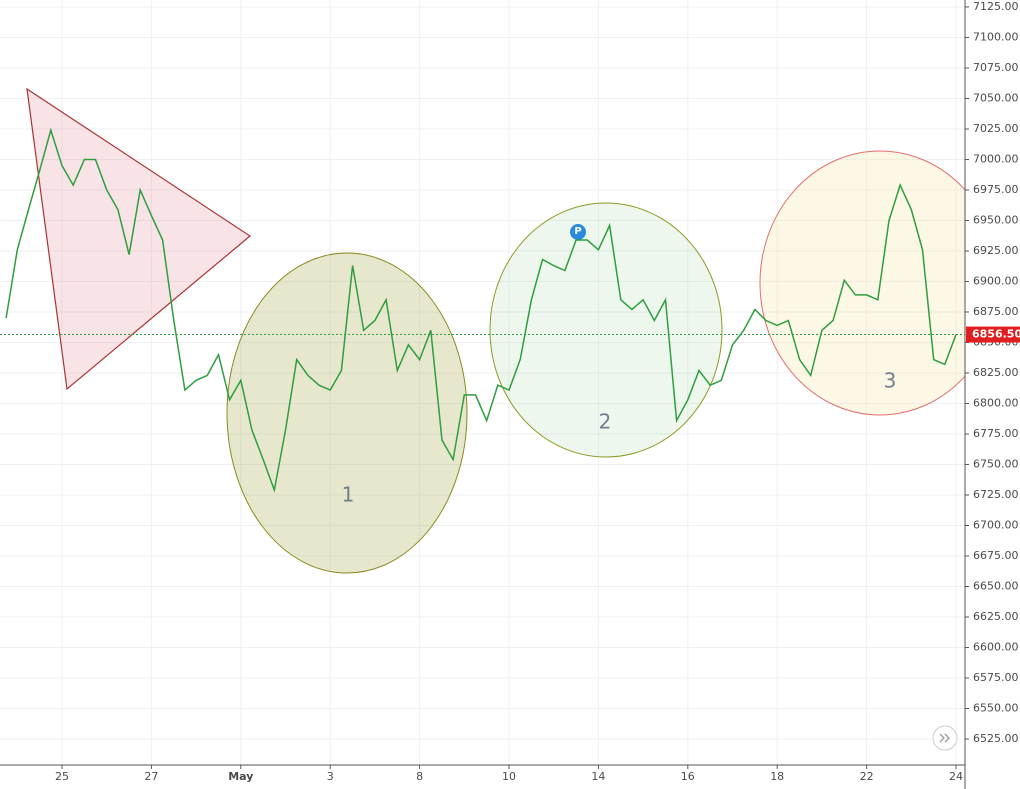 The image size is (1020, 789). Describe the element at coordinates (605, 422) in the screenshot. I see `annotation: 2` at that location.